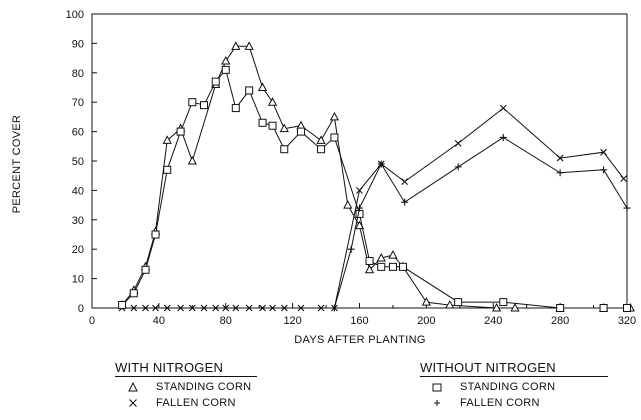  I want to click on y-tick-label: 90, so click(78, 44).